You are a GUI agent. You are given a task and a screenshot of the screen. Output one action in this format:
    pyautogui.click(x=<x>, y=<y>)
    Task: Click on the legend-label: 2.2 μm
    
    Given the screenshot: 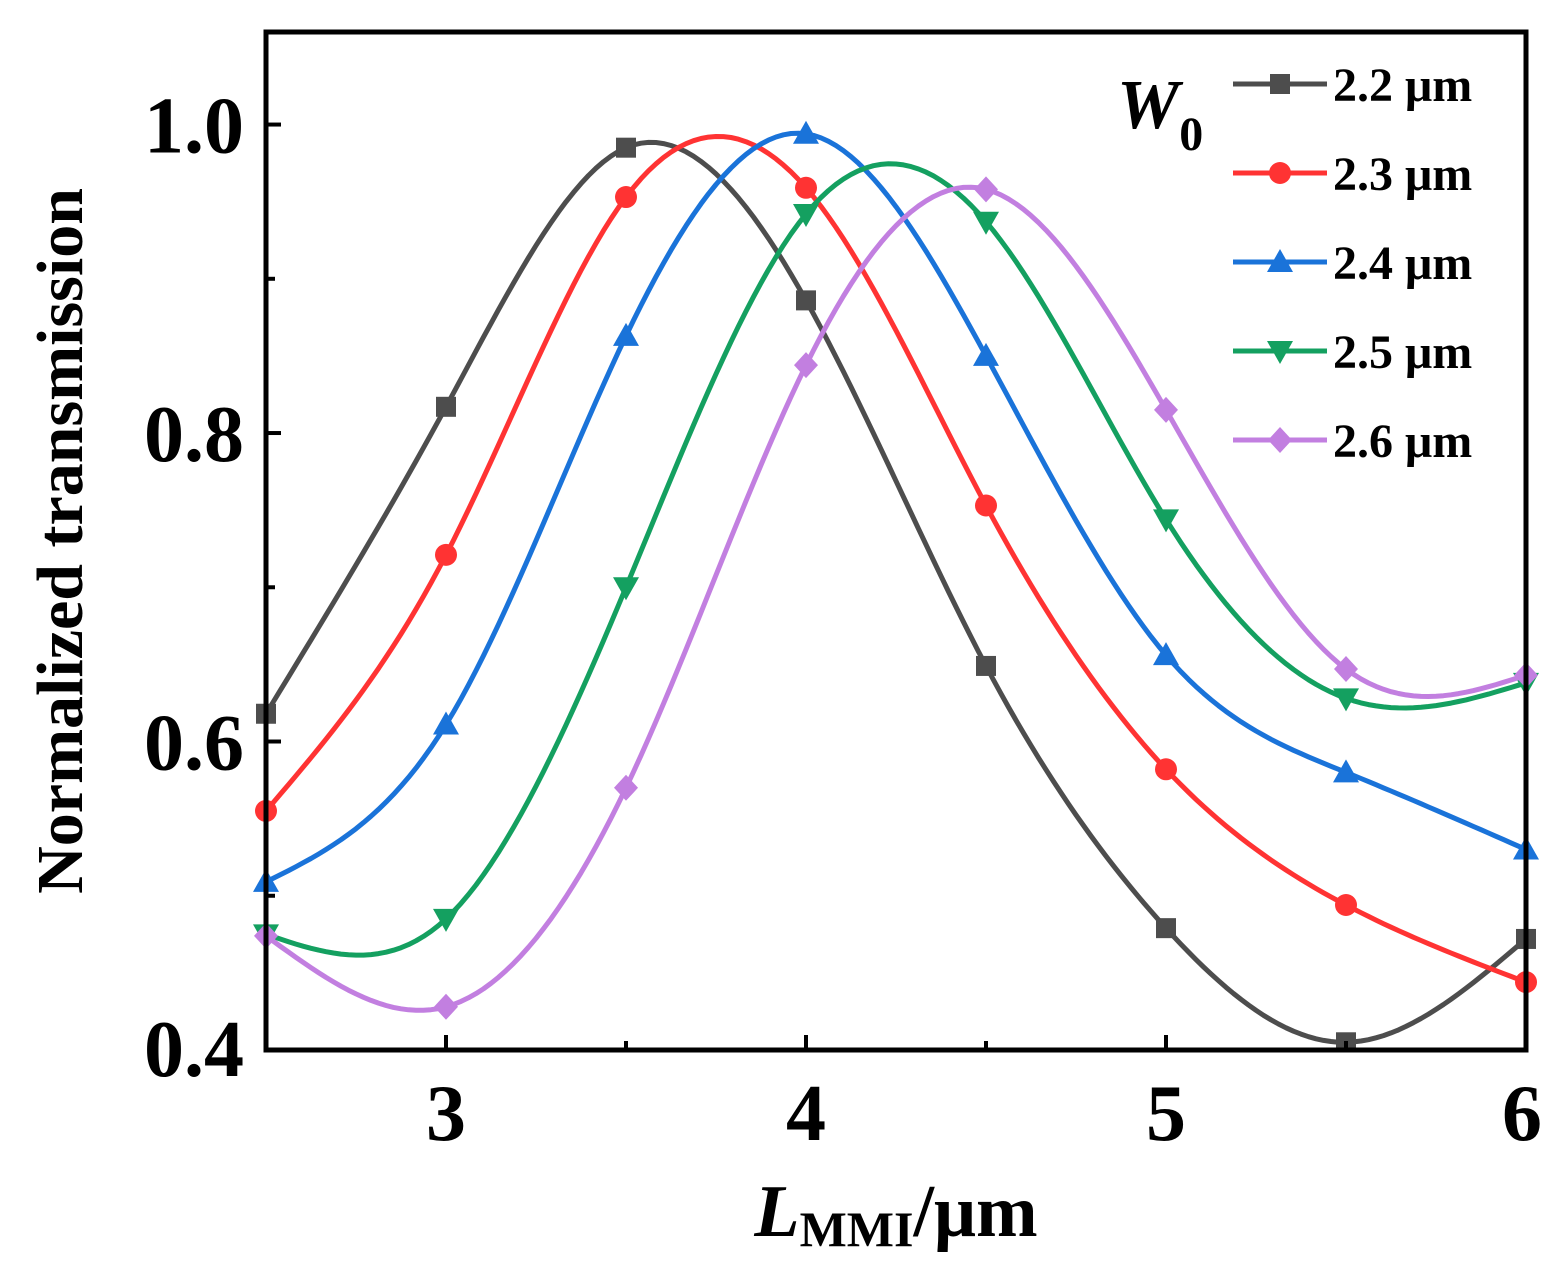 What is the action you would take?
    pyautogui.click(x=1402, y=85)
    